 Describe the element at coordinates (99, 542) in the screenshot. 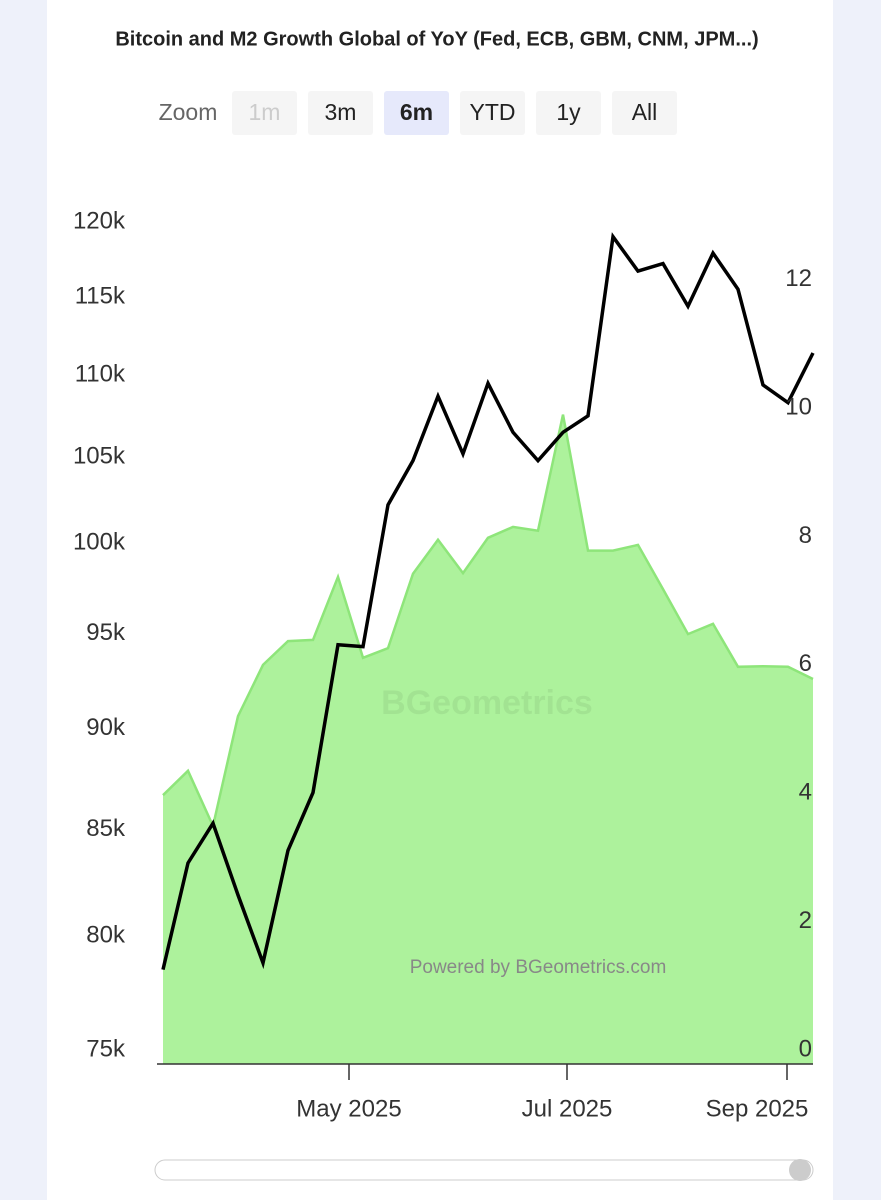

I see `y-tick-label: 100k` at that location.